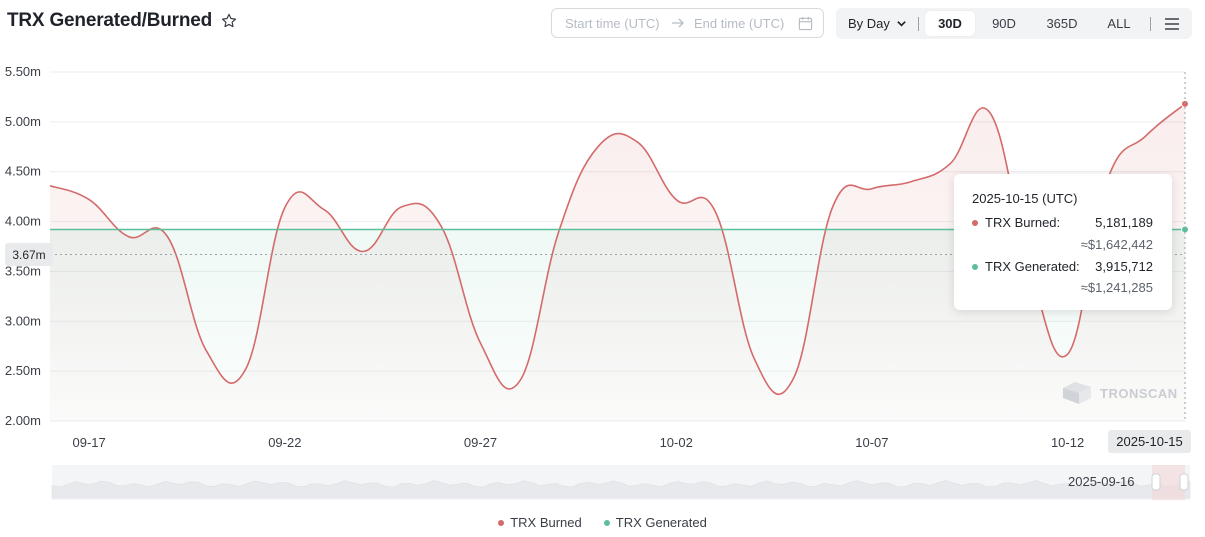 This screenshot has height=537, width=1205. I want to click on legend-item-burned: TRX Burned, so click(540, 522).